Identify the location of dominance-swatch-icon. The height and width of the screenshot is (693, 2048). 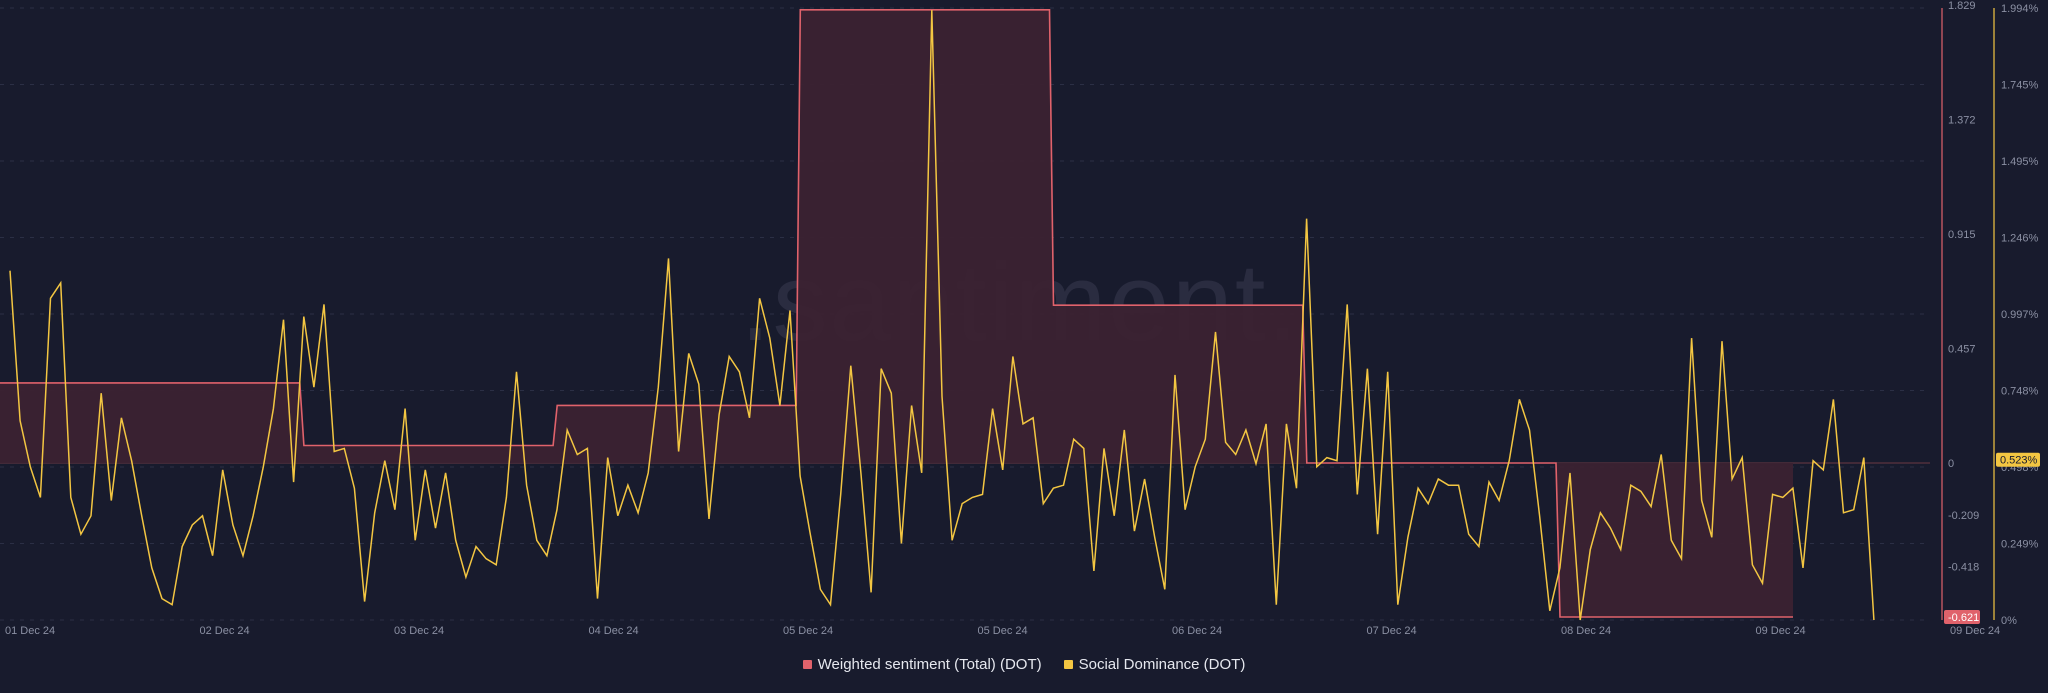
(1068, 664).